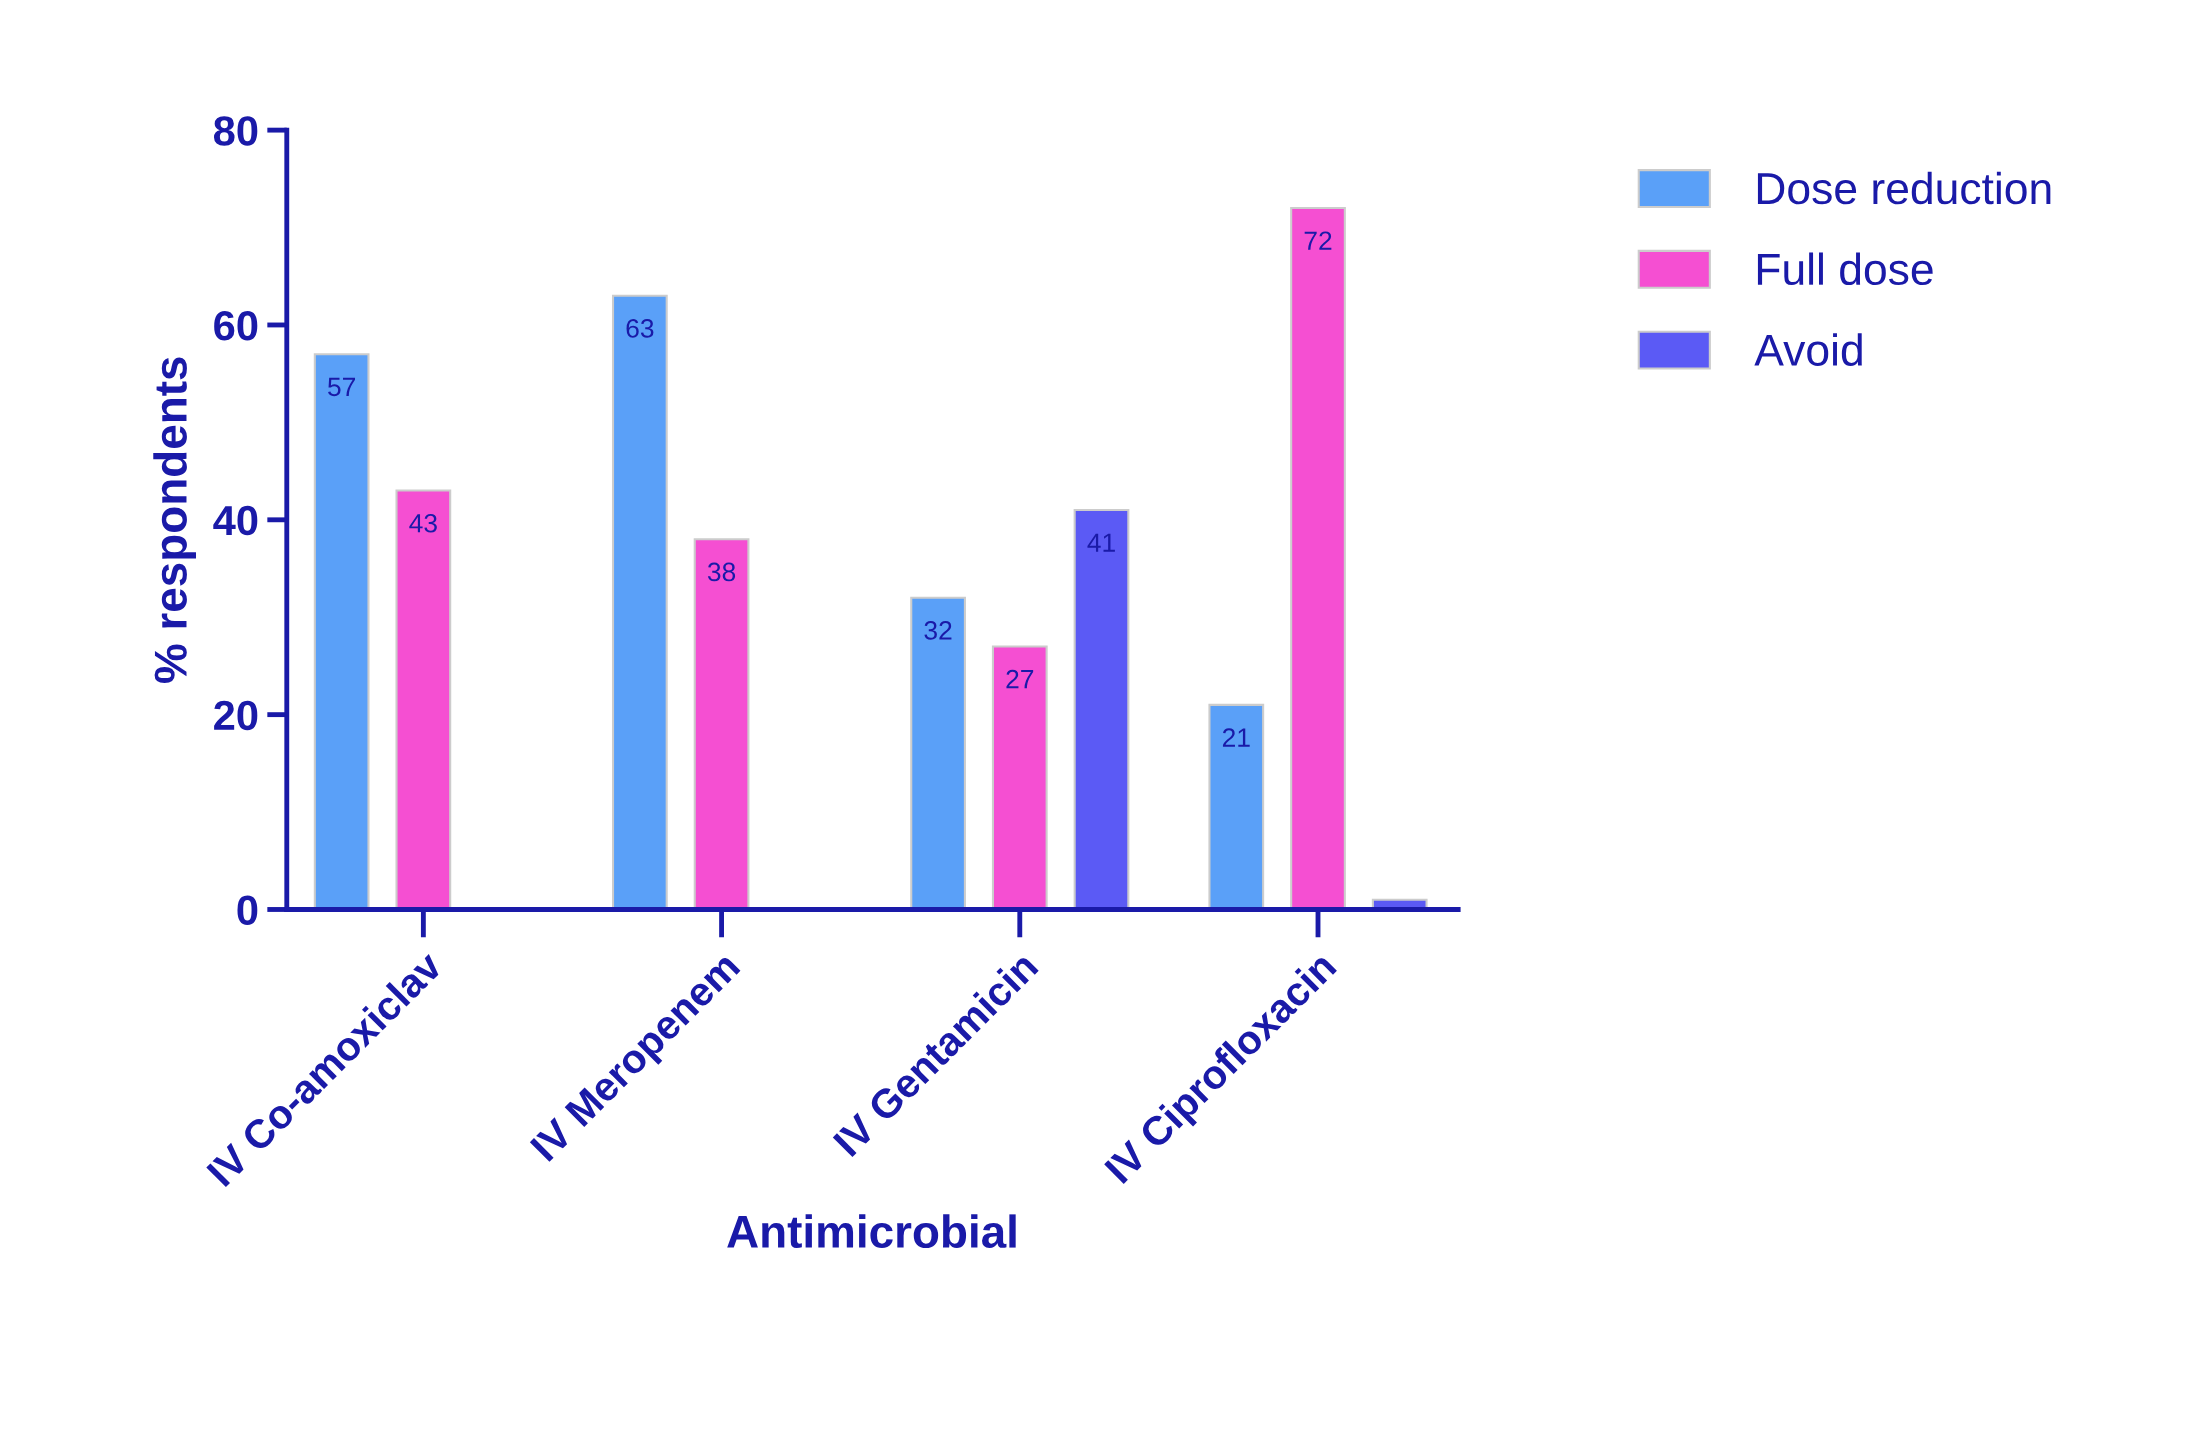 Image resolution: width=2206 pixels, height=1430 pixels. Describe the element at coordinates (938, 630) in the screenshot. I see `data-label: 32` at that location.